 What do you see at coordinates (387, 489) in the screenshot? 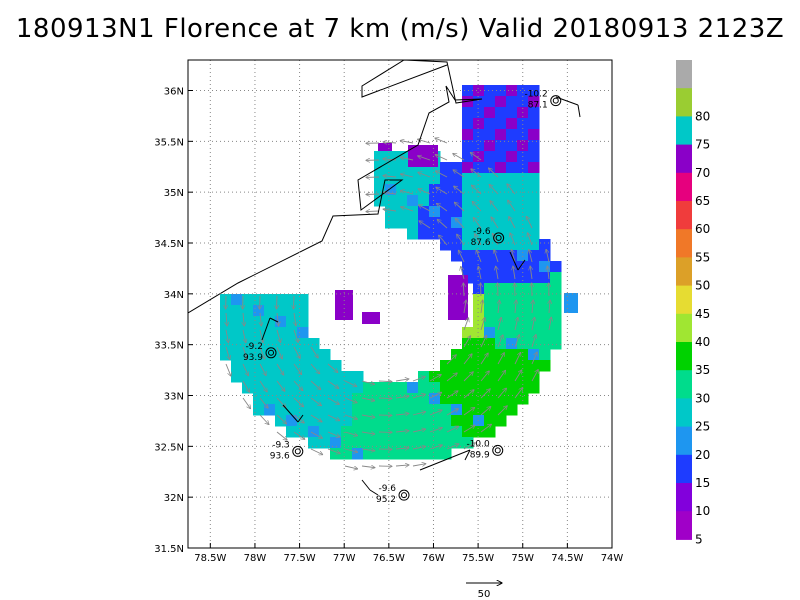
I see `dropsonde-temp: -9.6` at bounding box center [387, 489].